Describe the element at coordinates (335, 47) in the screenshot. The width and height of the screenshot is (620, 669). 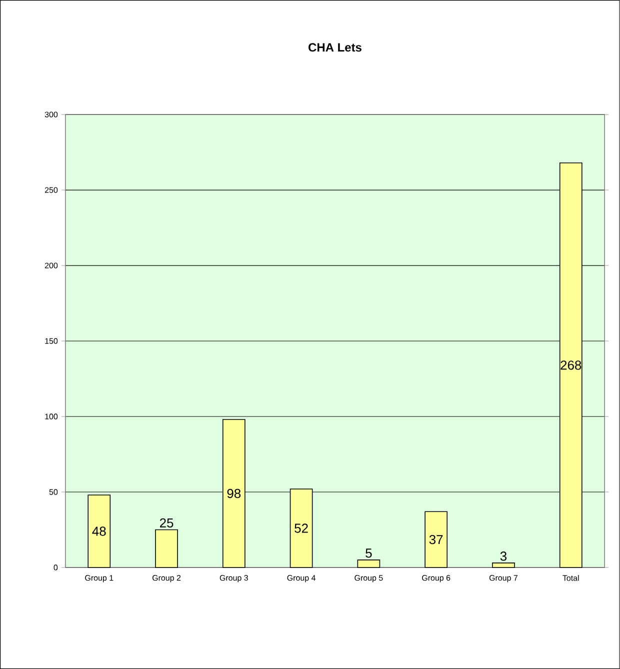
I see `chart-title: CHA Lets` at that location.